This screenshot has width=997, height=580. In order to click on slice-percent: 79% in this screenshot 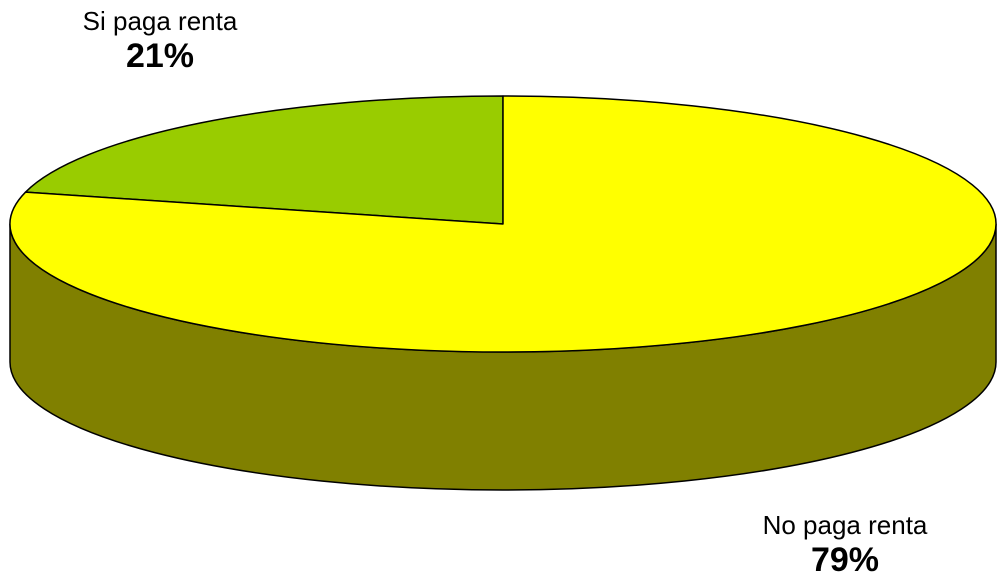, I will do `click(845, 560)`.